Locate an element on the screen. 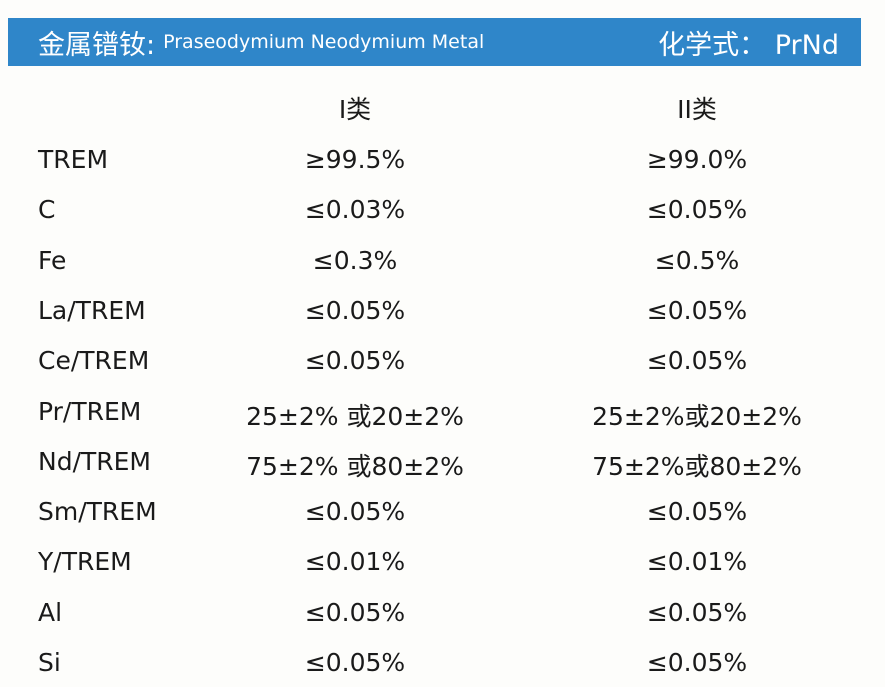 The image size is (885, 687). item-cell: La/TREM is located at coordinates (92, 310).